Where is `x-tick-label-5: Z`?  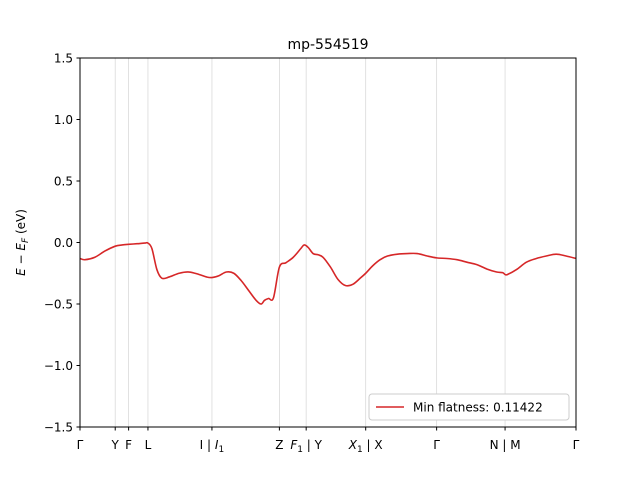
x-tick-label-5: Z is located at coordinates (279, 445).